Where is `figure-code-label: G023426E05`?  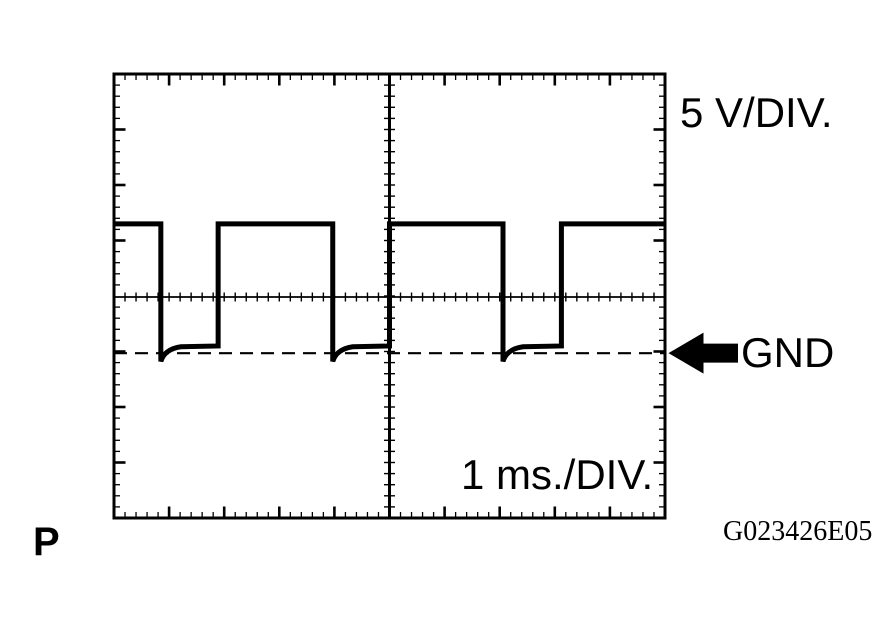 figure-code-label: G023426E05 is located at coordinates (798, 531).